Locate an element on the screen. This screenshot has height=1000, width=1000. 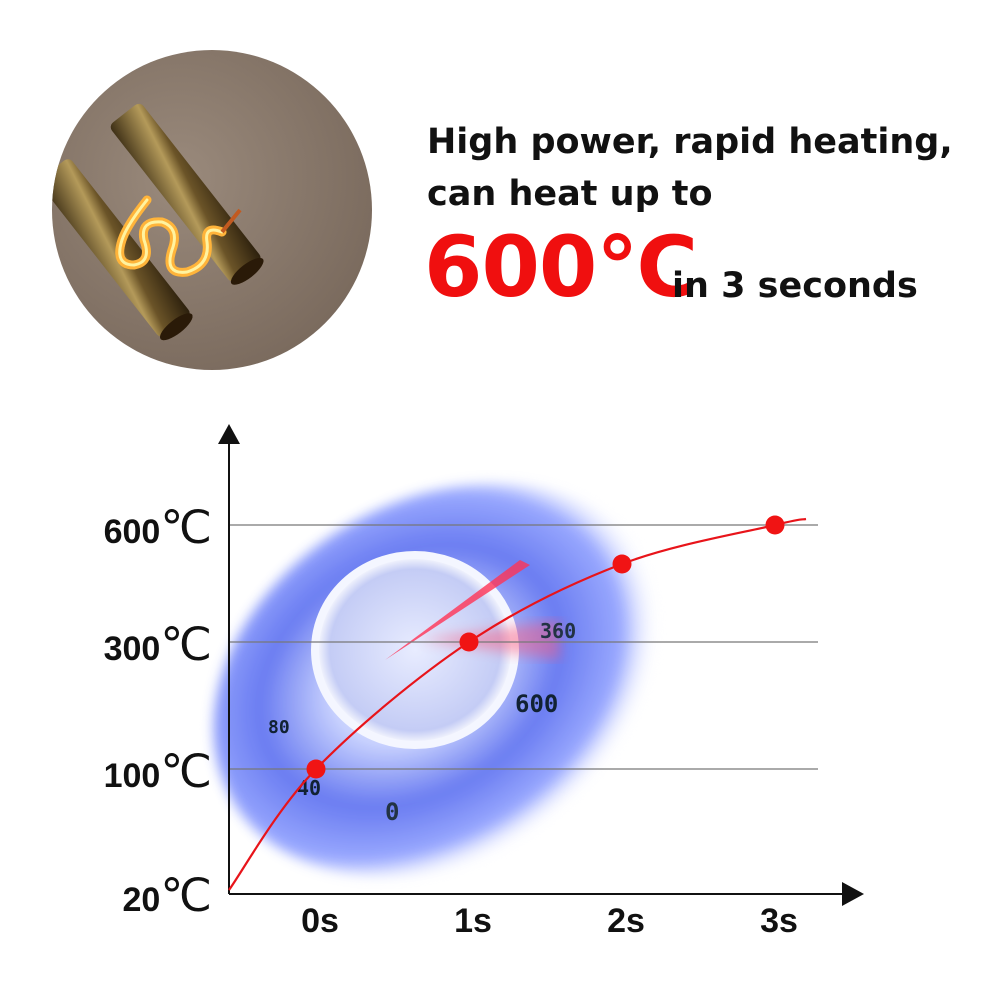
svg-text: 40 is located at coordinates (309, 788).